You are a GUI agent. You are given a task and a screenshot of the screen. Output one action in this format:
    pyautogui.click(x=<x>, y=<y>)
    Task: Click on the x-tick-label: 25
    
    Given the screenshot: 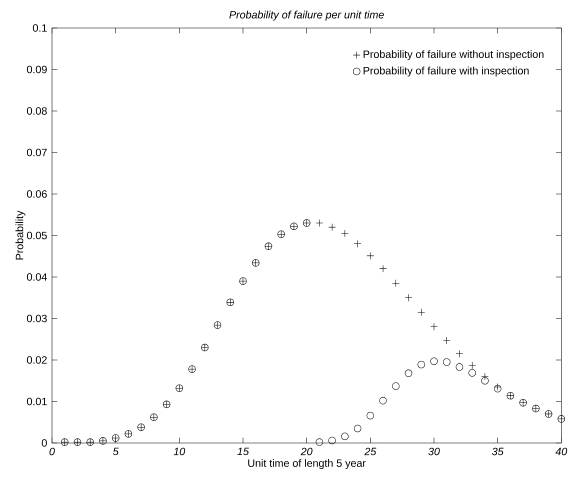 What is the action you would take?
    pyautogui.click(x=370, y=452)
    